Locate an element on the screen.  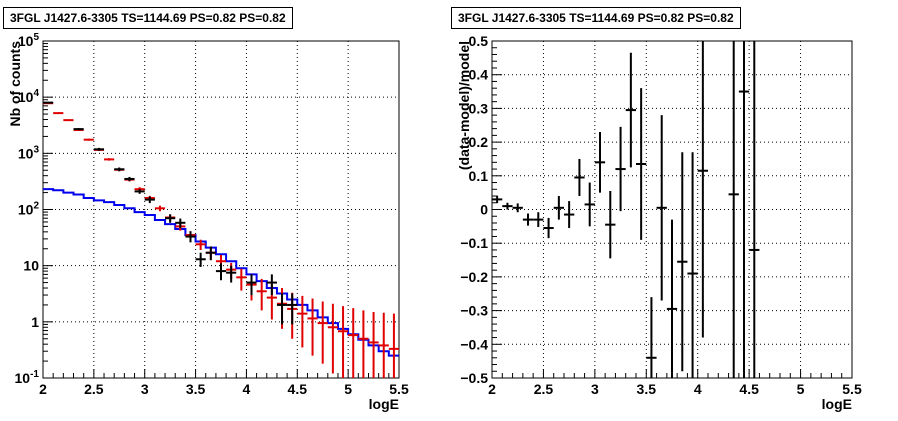
residual-y-tick-label: −0.4 is located at coordinates (474, 344).